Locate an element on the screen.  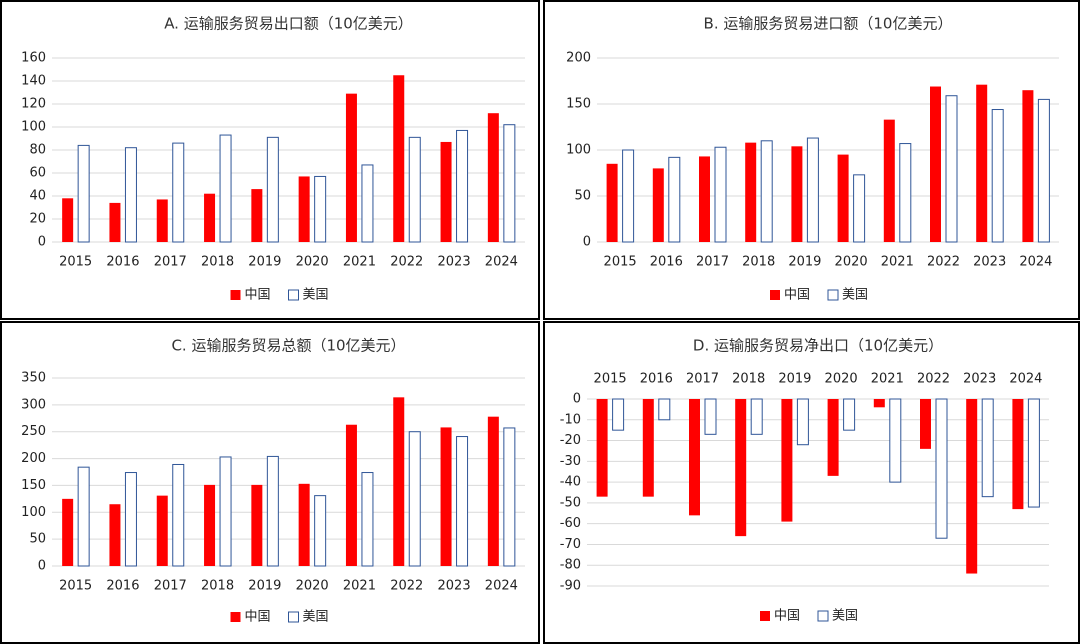
chart-title: C. 运输服务贸易总额（10亿美元） is located at coordinates (288, 346).